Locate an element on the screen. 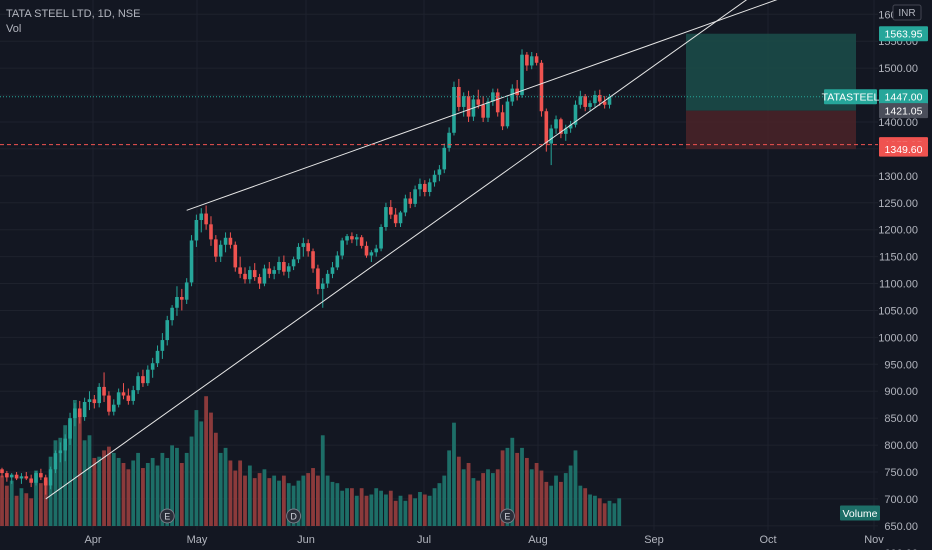 This screenshot has width=932, height=550. volume-indicator-label: Vol is located at coordinates (14, 29).